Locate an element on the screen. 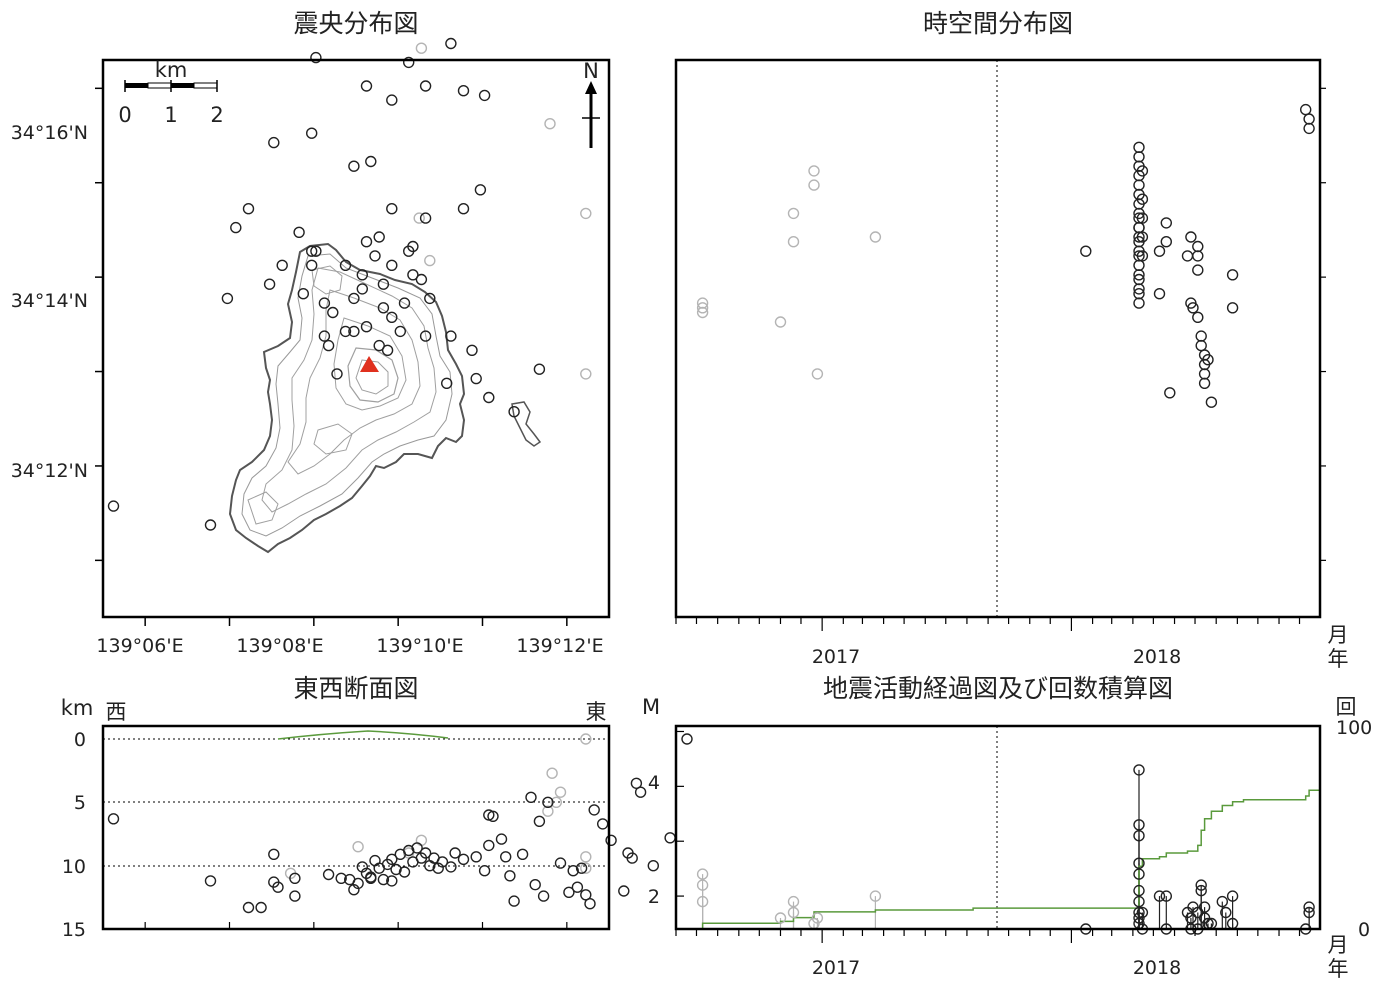 Image resolution: width=1390 pixels, height=985 pixels. cs-new-events is located at coordinates (400, 823).